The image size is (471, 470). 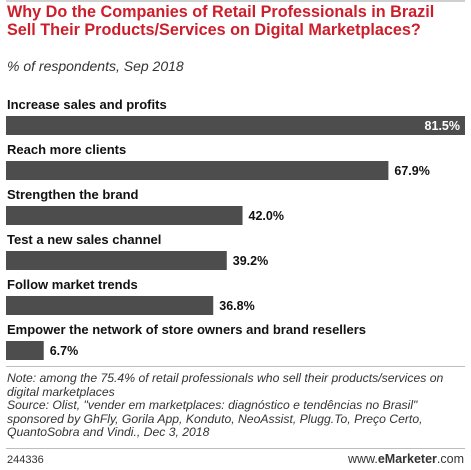 I want to click on category-label: Increase sales and profits, so click(x=87, y=104).